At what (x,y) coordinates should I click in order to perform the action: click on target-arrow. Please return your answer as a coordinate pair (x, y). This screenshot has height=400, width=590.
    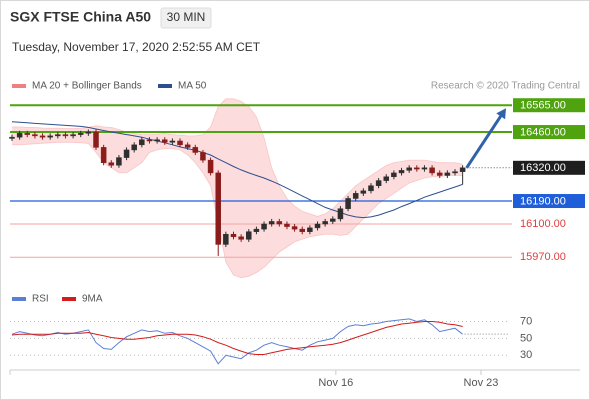
    Looking at the image, I should click on (484, 141).